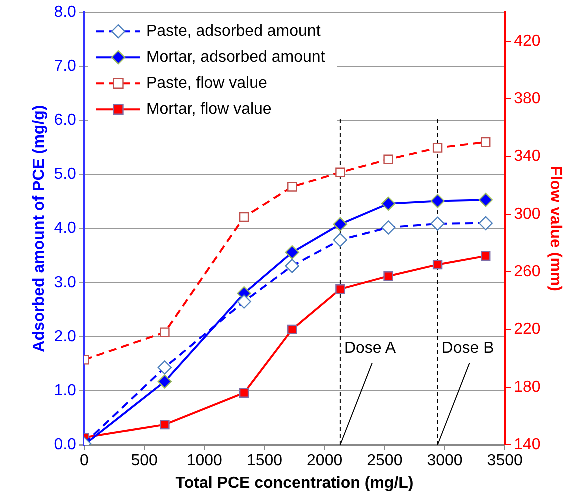 The height and width of the screenshot is (497, 581). What do you see at coordinates (468, 349) in the screenshot?
I see `ref-line-label: Dose B` at bounding box center [468, 349].